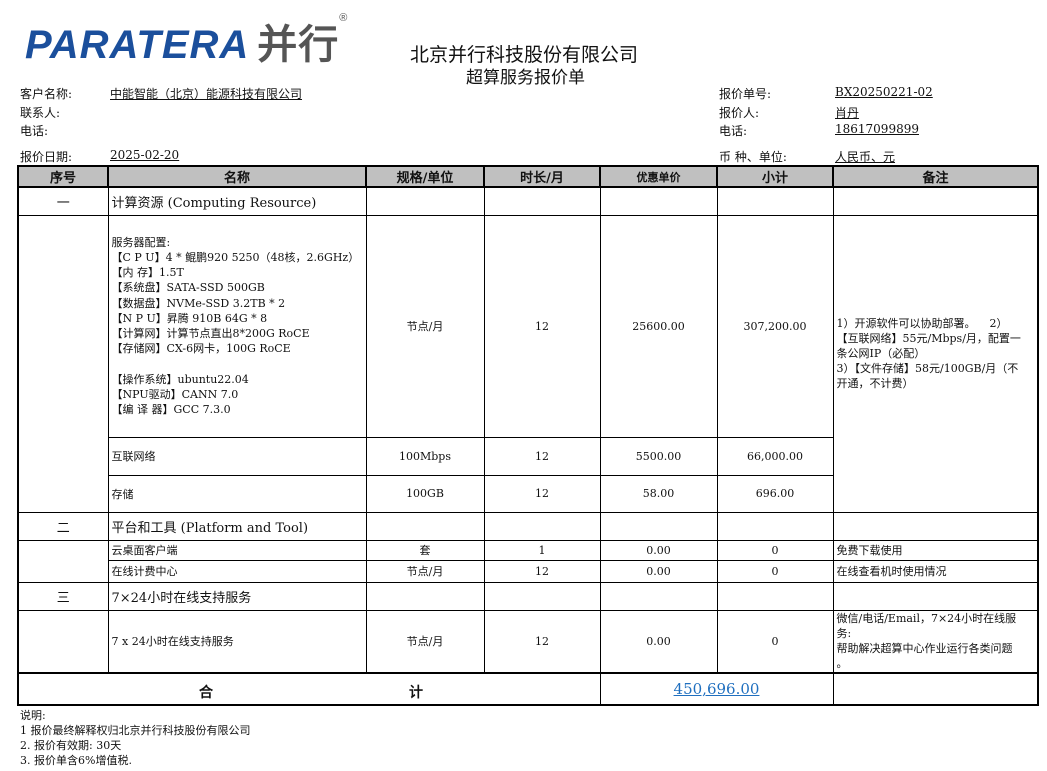 Image resolution: width=1047 pixels, height=771 pixels. Describe the element at coordinates (733, 131) in the screenshot. I see `quoter-phone-label: 电话:` at that location.